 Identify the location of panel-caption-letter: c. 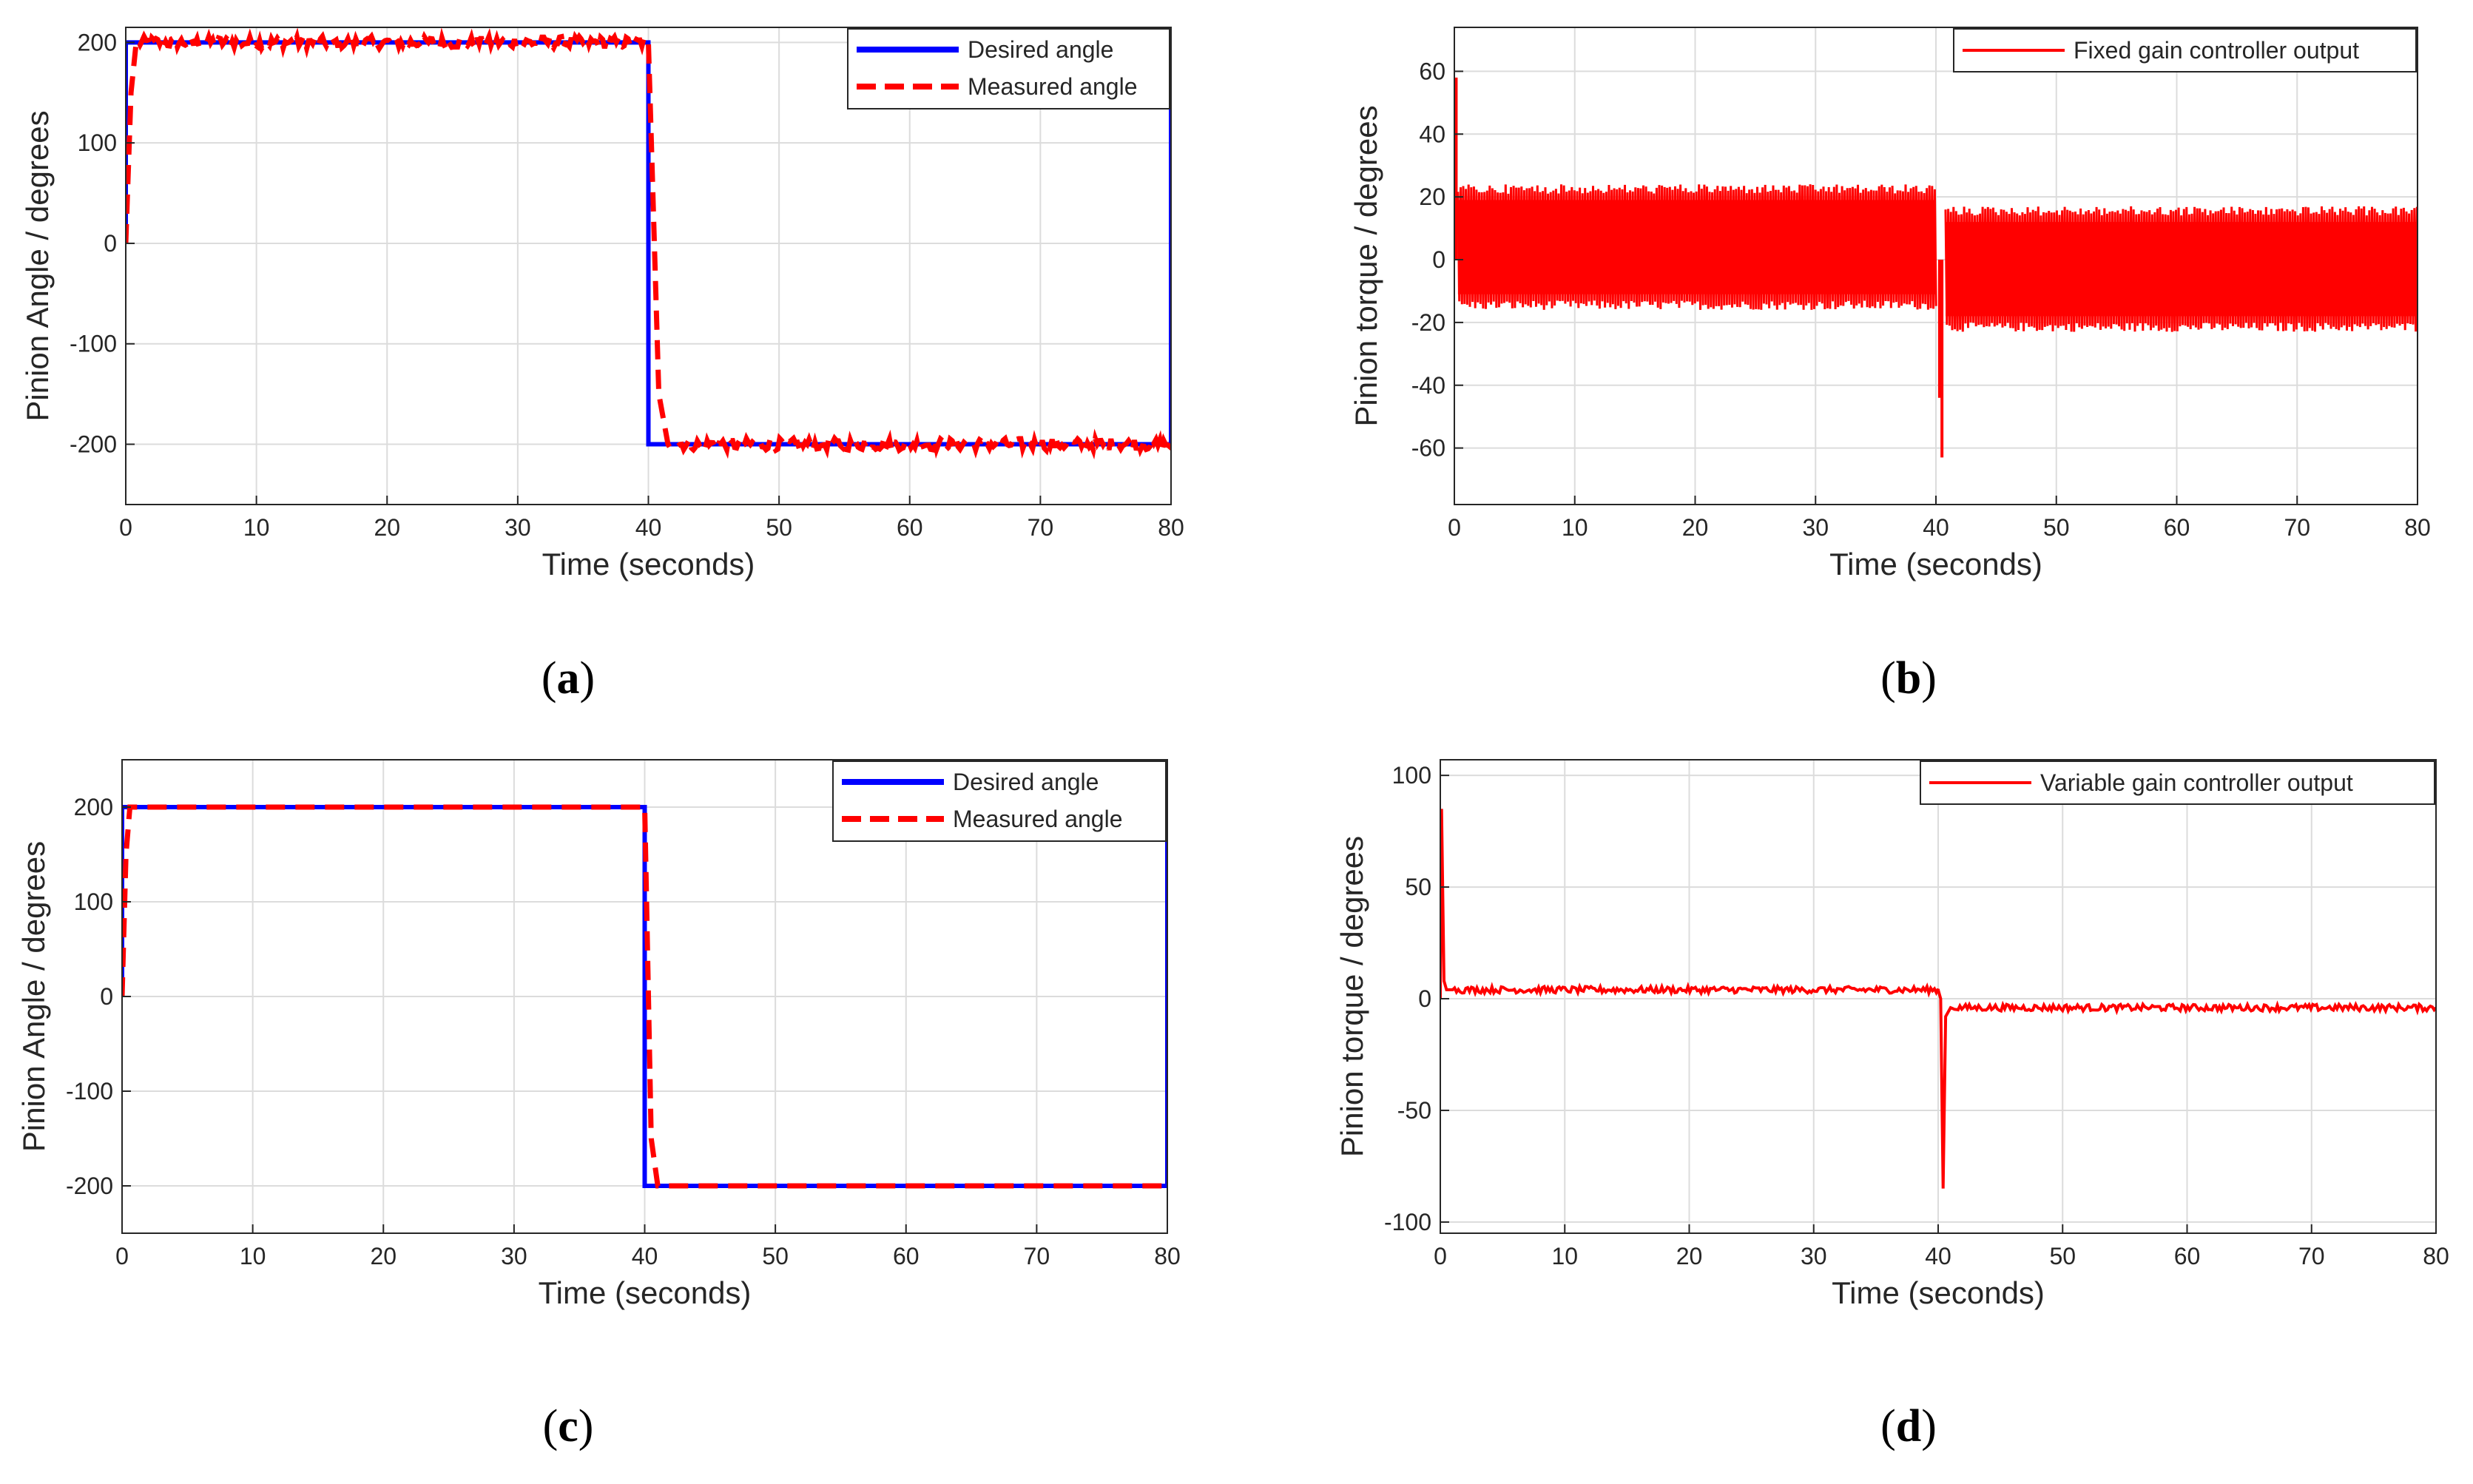
(568, 1426).